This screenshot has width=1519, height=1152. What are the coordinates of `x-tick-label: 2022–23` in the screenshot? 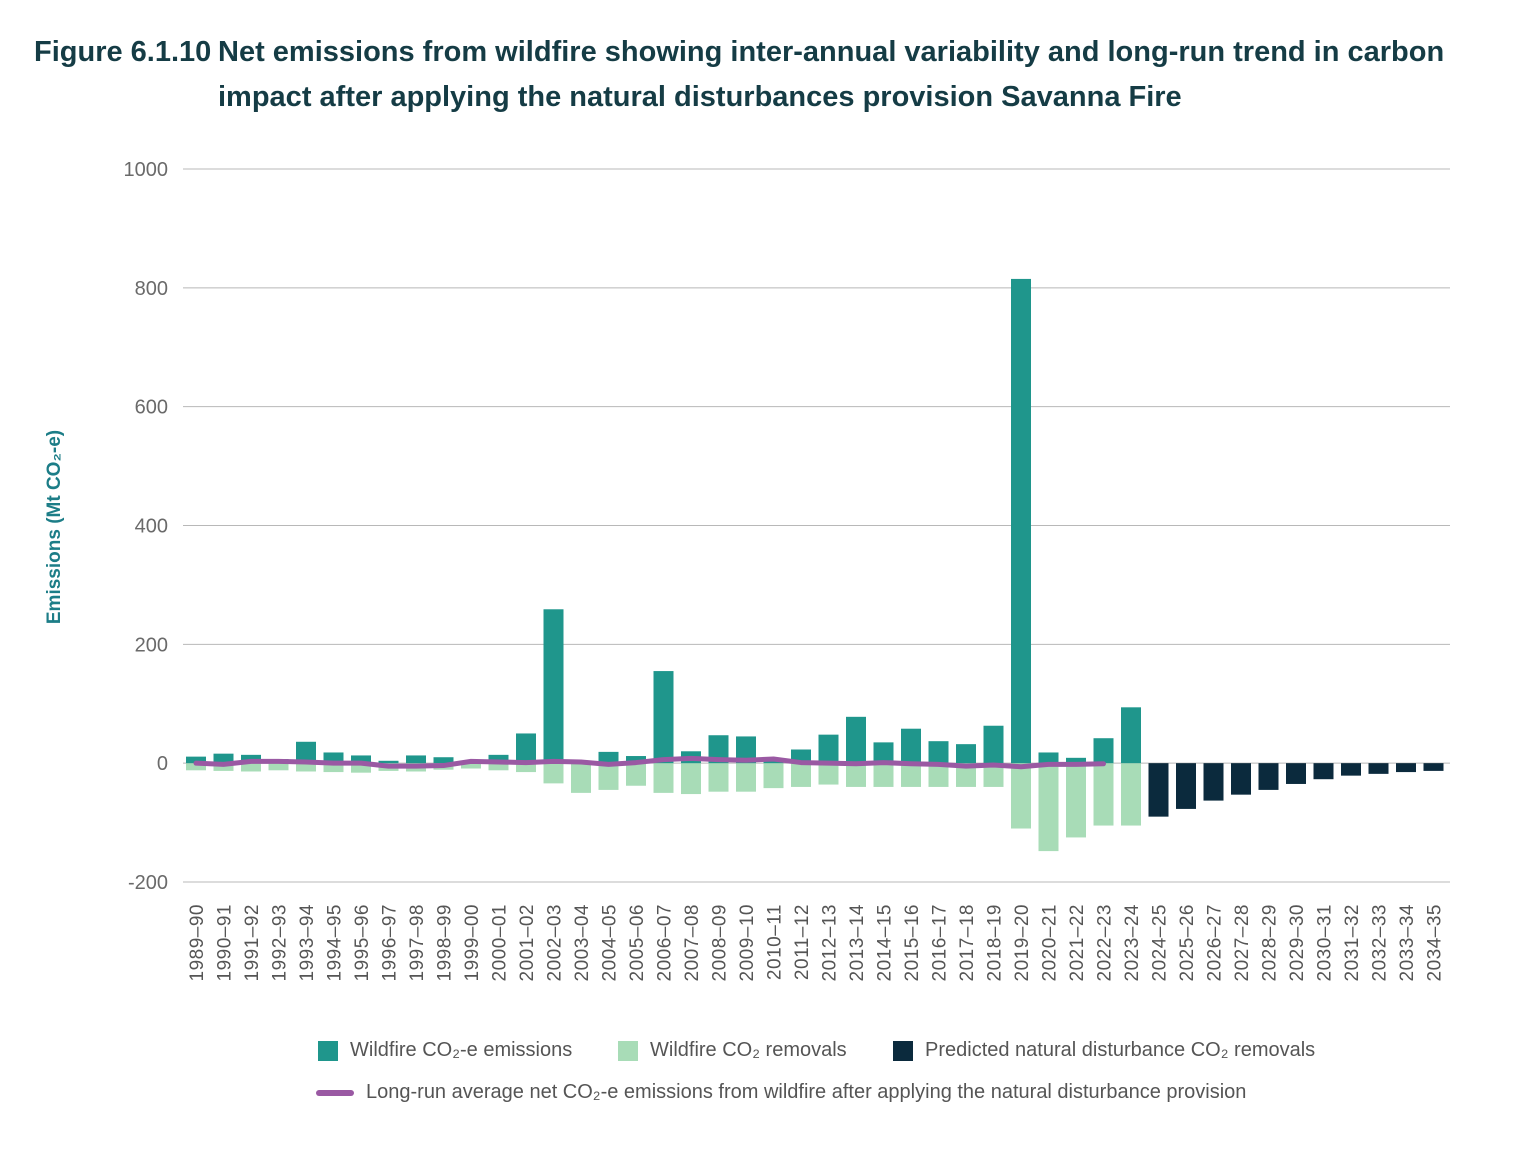 It's located at (1105, 942).